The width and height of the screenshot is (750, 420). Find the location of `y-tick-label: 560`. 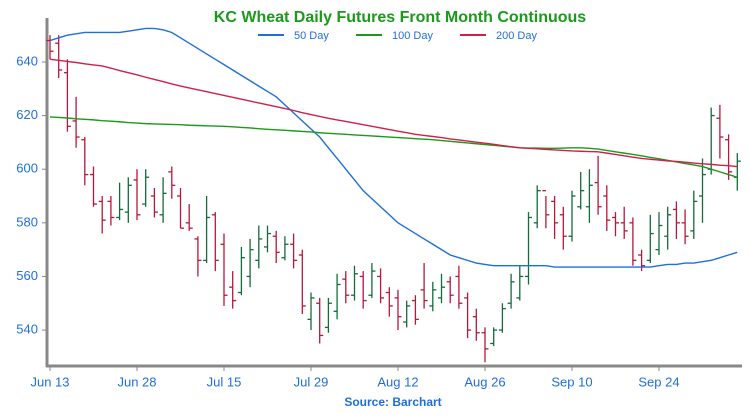

y-tick-label: 560 is located at coordinates (27, 275).